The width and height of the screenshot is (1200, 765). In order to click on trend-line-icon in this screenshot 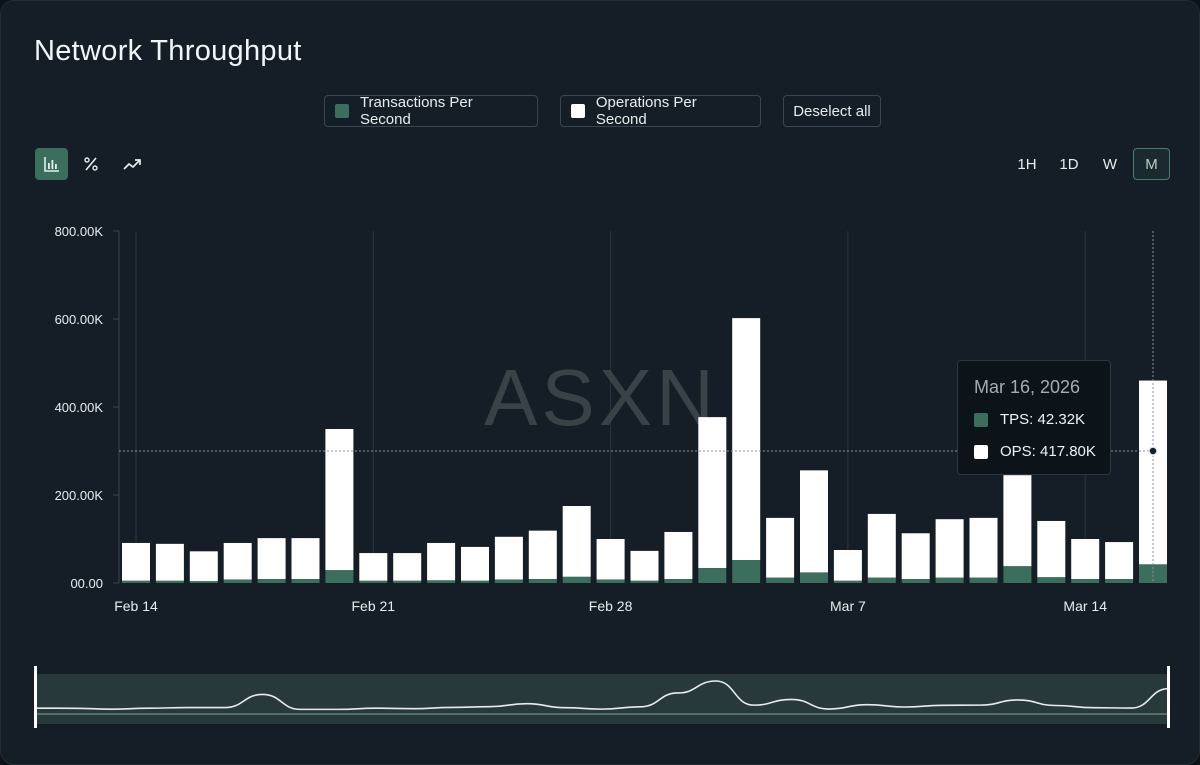, I will do `click(131, 164)`.